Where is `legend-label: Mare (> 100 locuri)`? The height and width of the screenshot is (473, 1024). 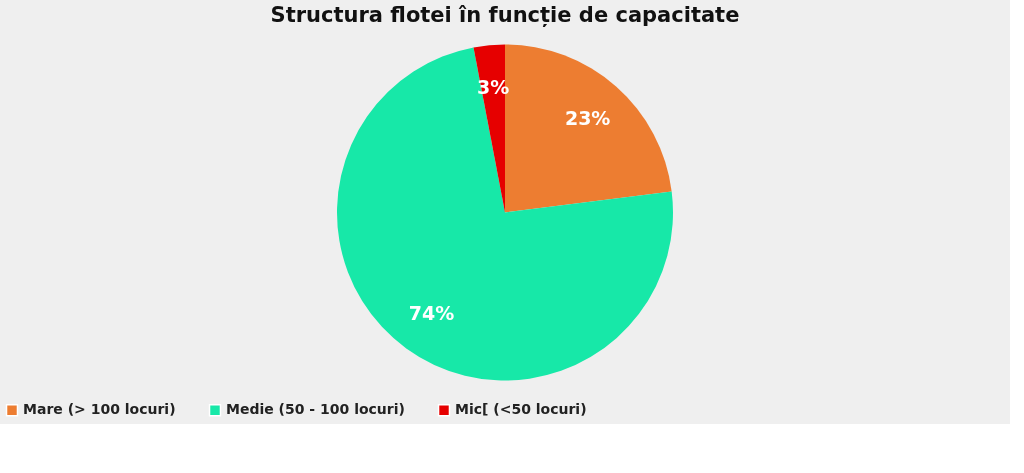 legend-label: Mare (> 100 locuri) is located at coordinates (99, 409).